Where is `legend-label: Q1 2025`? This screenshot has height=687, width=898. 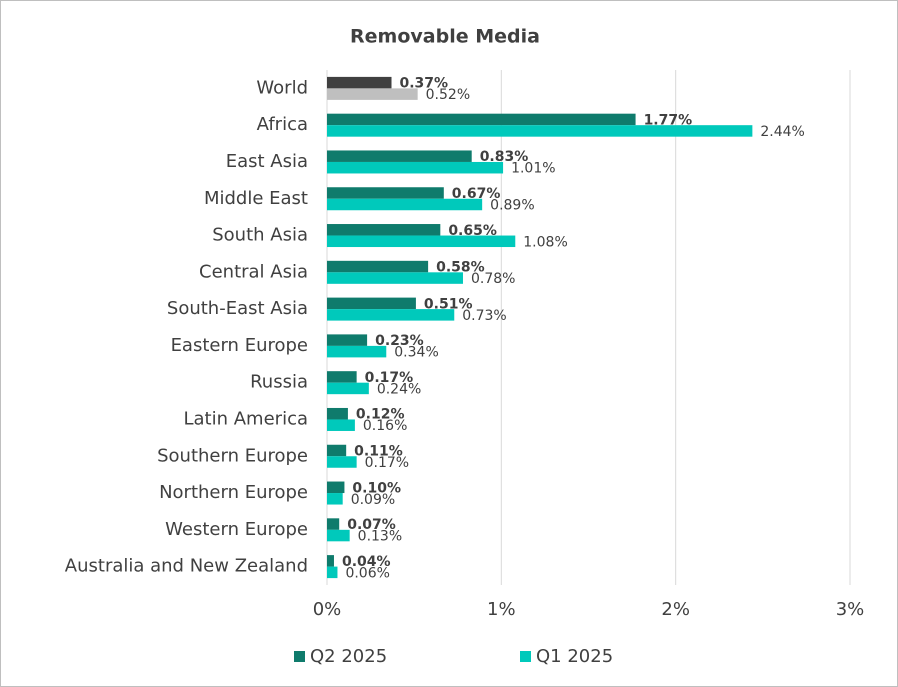
legend-label: Q1 2025 is located at coordinates (574, 656).